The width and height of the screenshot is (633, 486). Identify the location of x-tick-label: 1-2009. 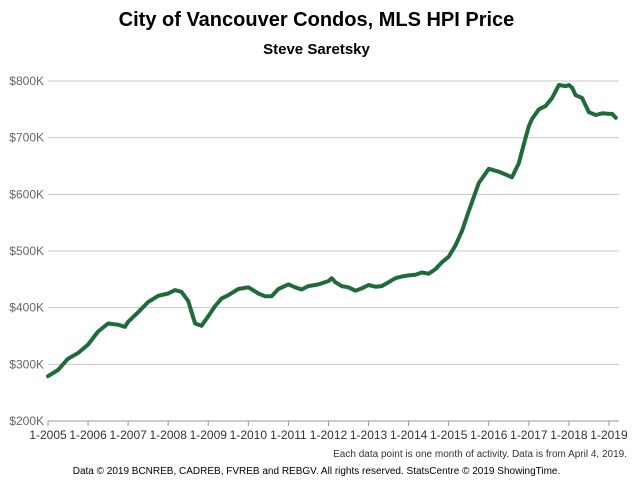
(209, 435).